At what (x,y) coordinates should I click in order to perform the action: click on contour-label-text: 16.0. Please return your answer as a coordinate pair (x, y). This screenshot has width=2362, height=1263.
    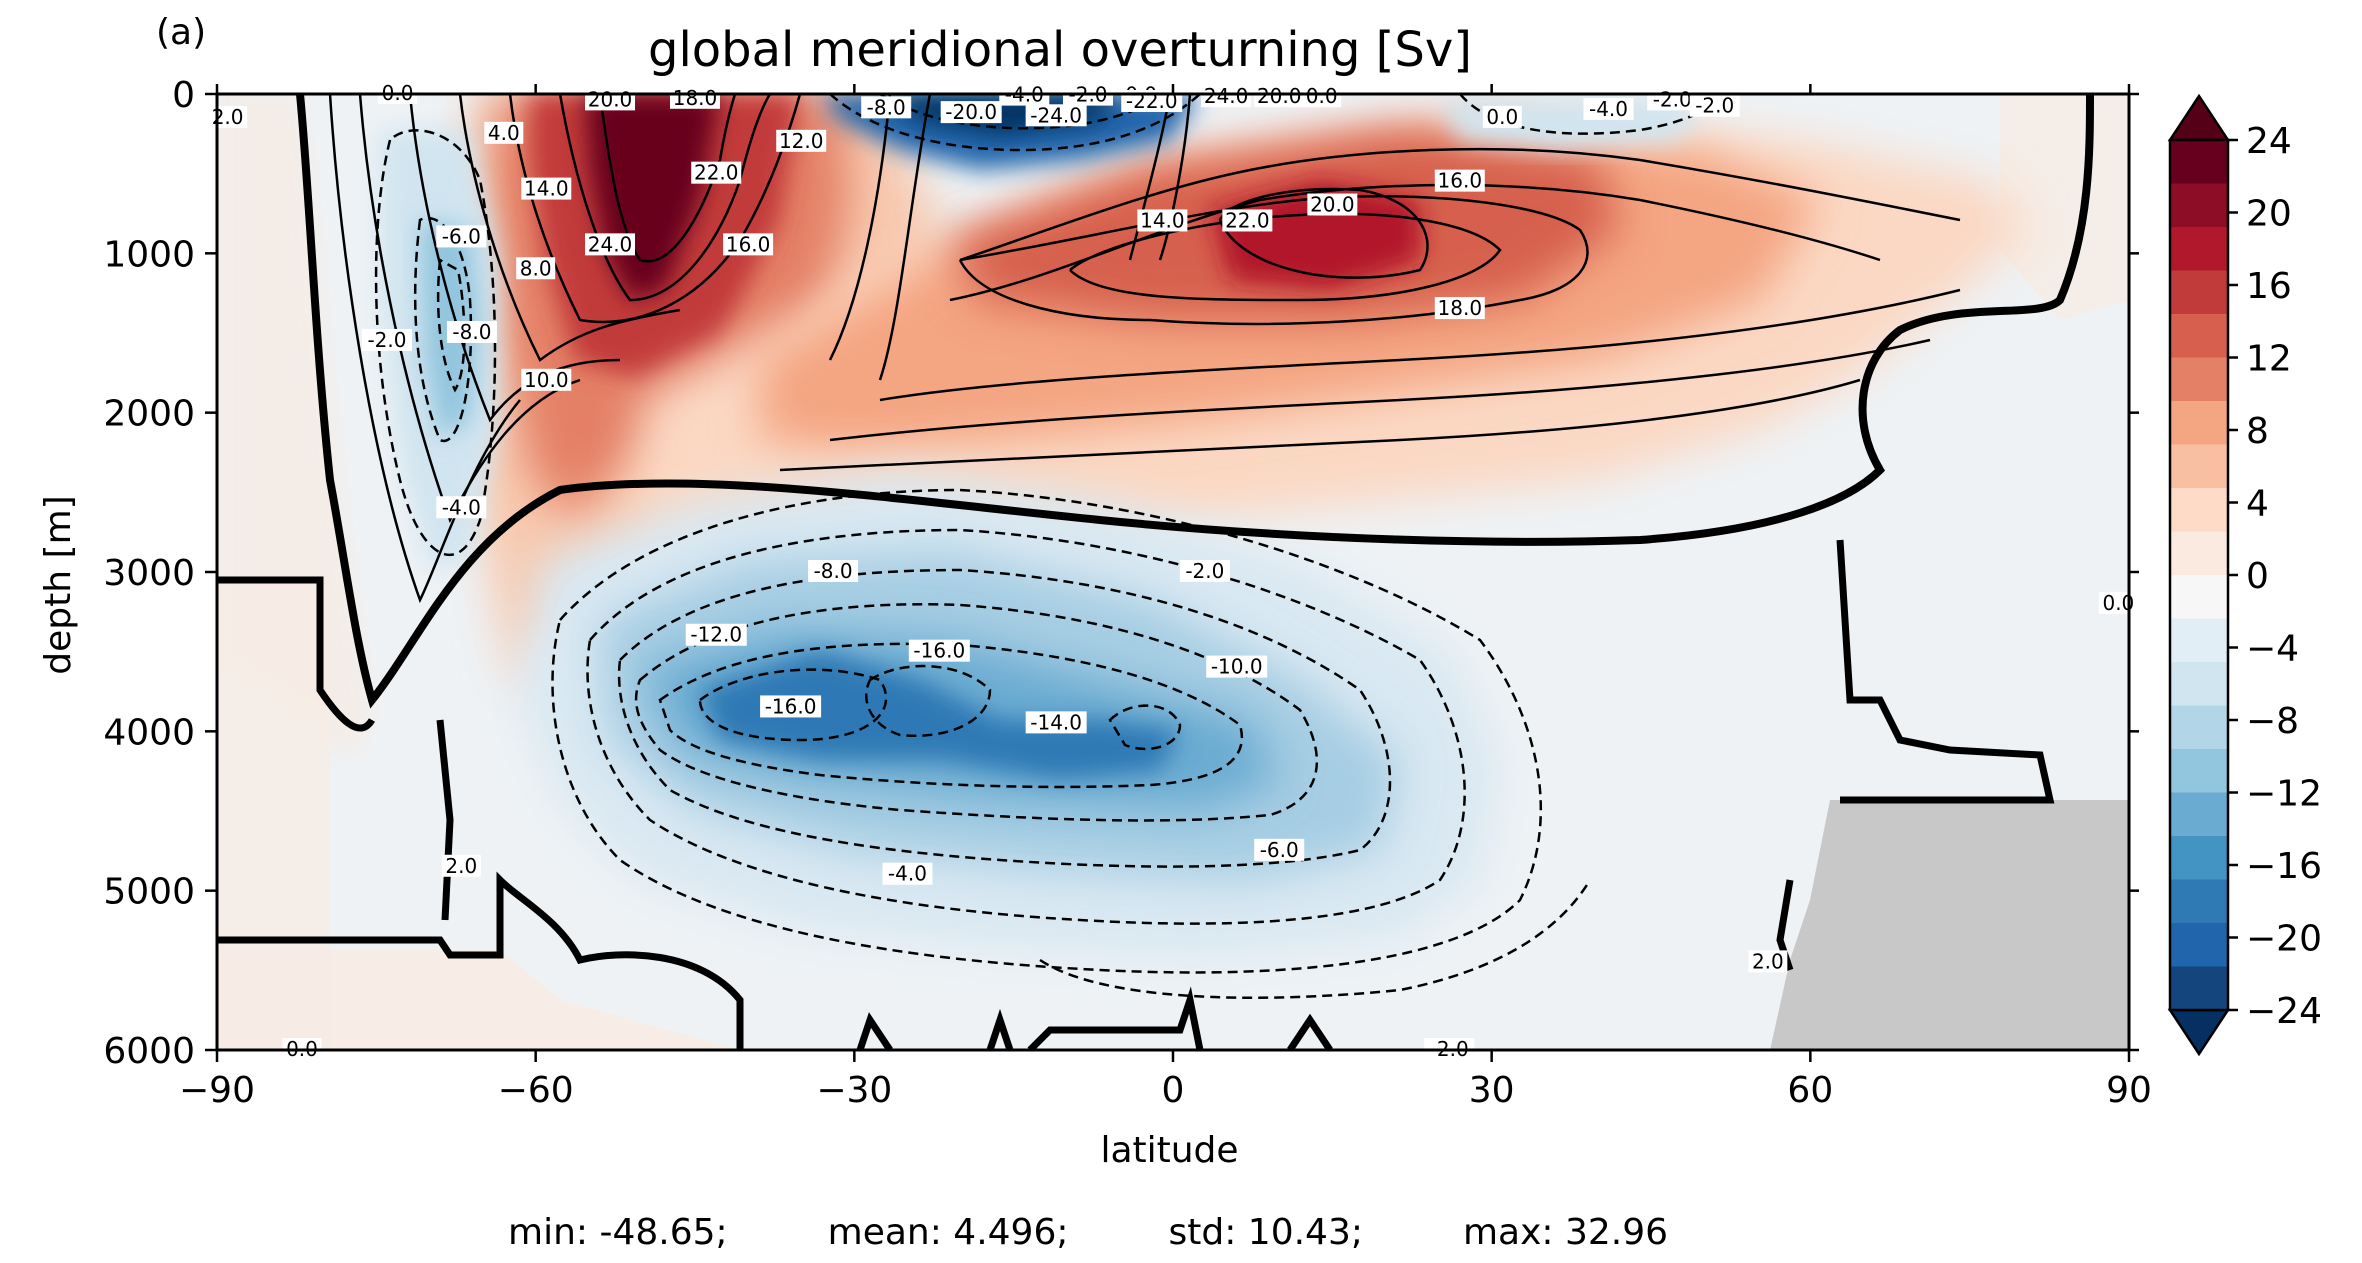
    Looking at the image, I should click on (1460, 181).